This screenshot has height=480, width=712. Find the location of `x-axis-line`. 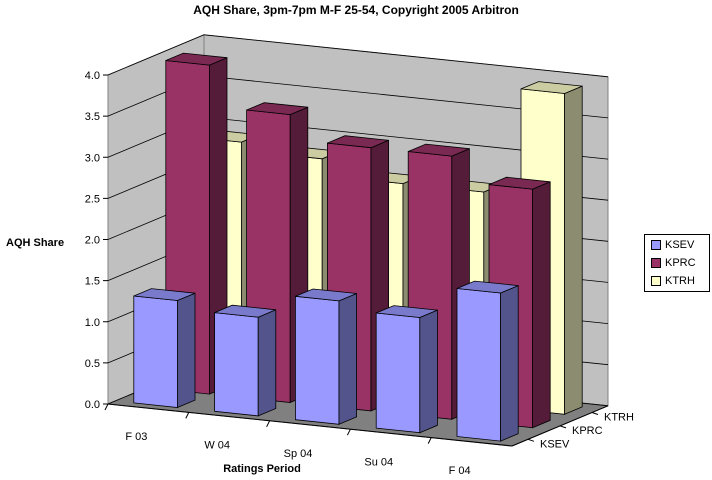

x-axis-line is located at coordinates (310, 425).